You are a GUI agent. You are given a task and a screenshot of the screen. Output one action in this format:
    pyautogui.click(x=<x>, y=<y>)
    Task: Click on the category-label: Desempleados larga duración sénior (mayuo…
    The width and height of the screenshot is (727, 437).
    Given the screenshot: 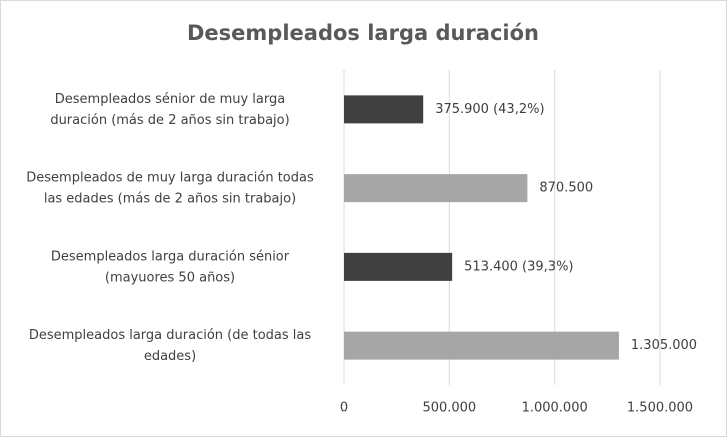 What is the action you would take?
    pyautogui.click(x=170, y=267)
    